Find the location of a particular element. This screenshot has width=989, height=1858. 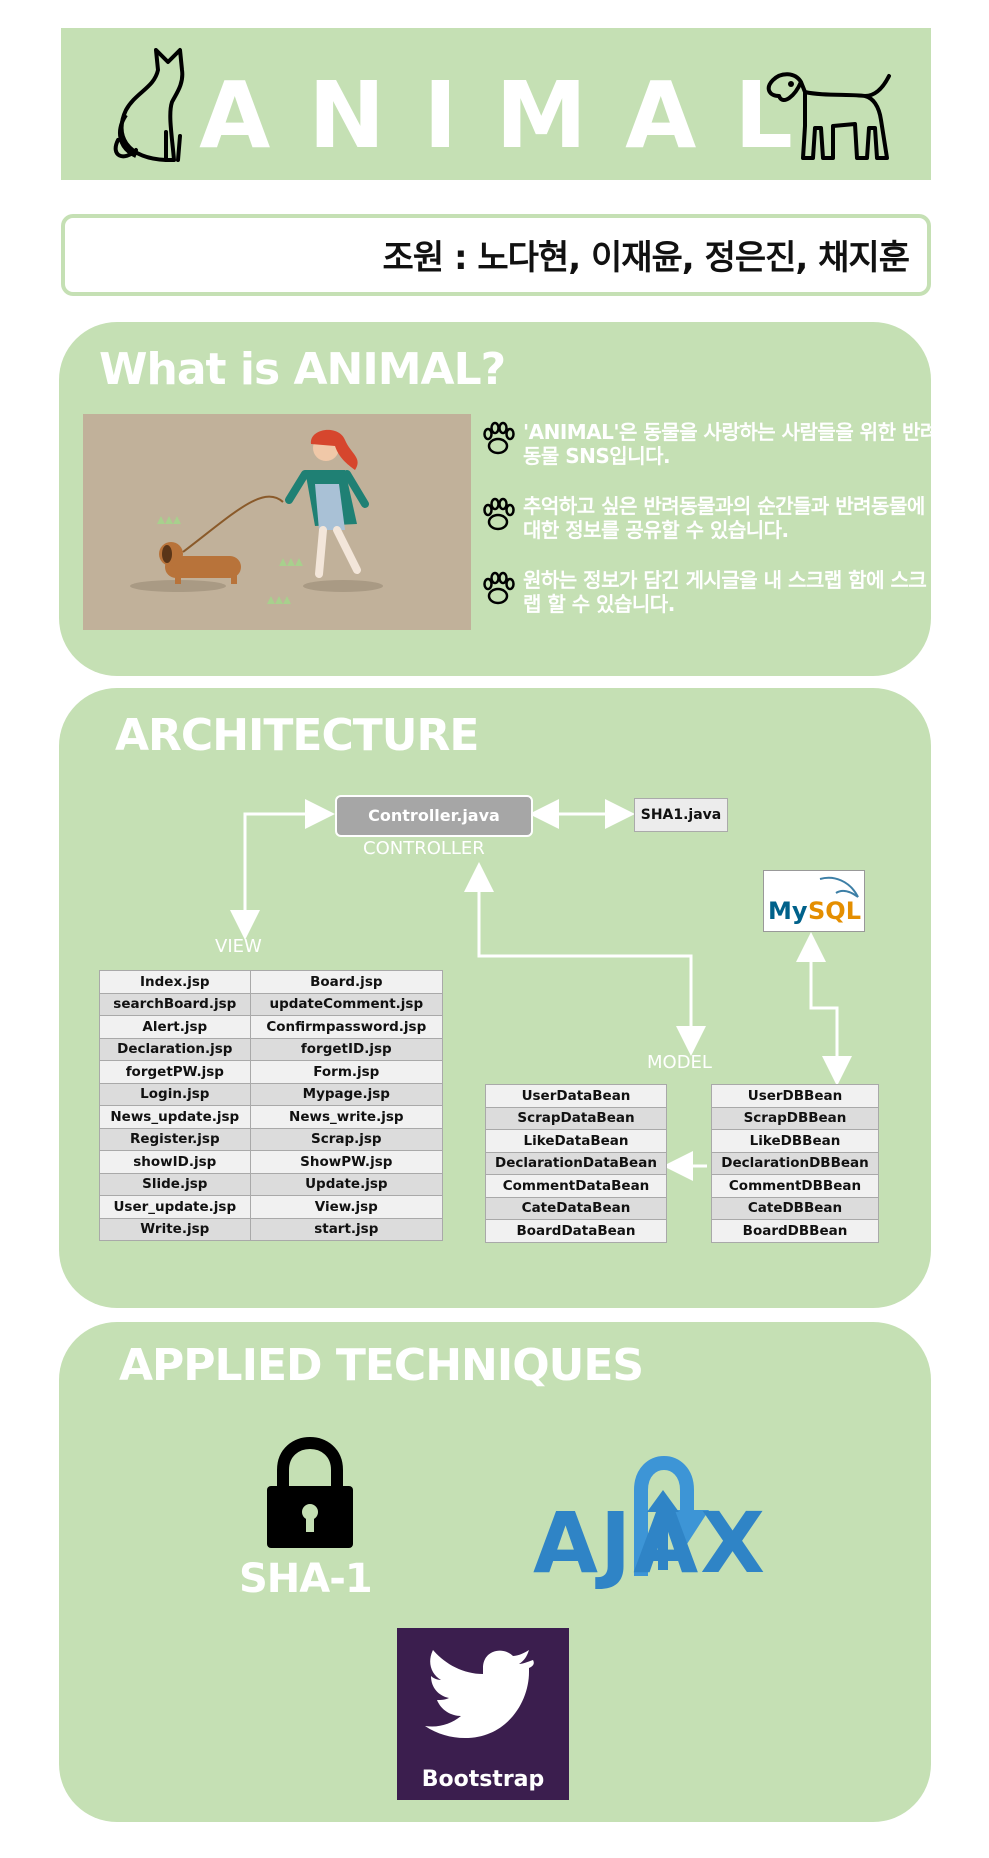

controller-label: CONTROLLER is located at coordinates (424, 848).